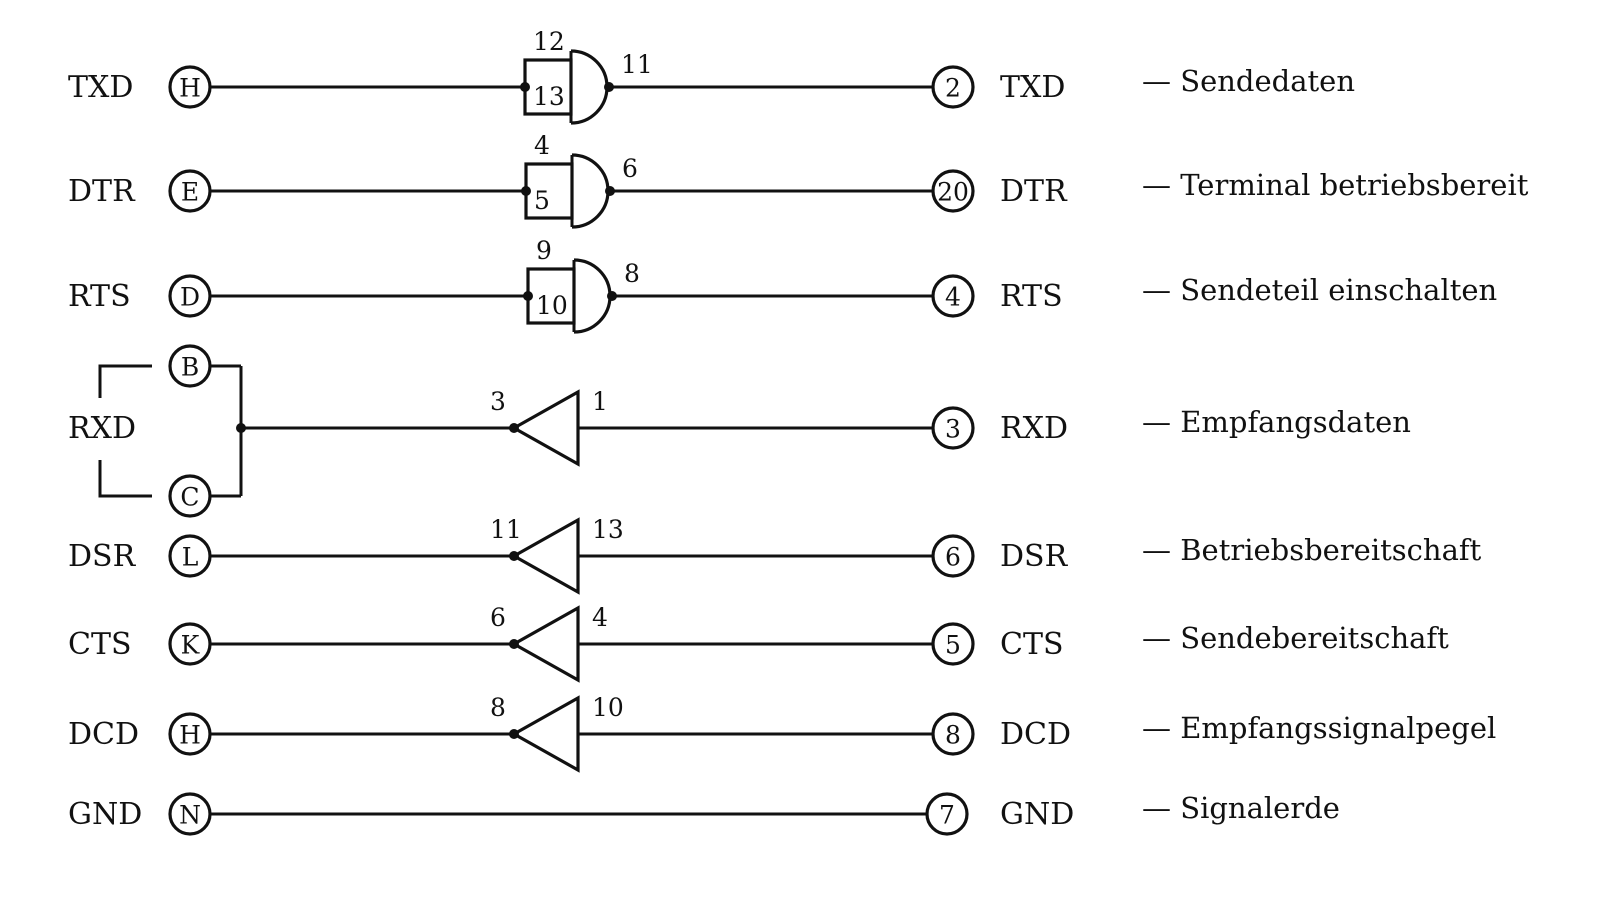 Image resolution: width=1598 pixels, height=899 pixels. Describe the element at coordinates (544, 250) in the screenshot. I see `row-rts-2-pin-in-a: 9` at that location.